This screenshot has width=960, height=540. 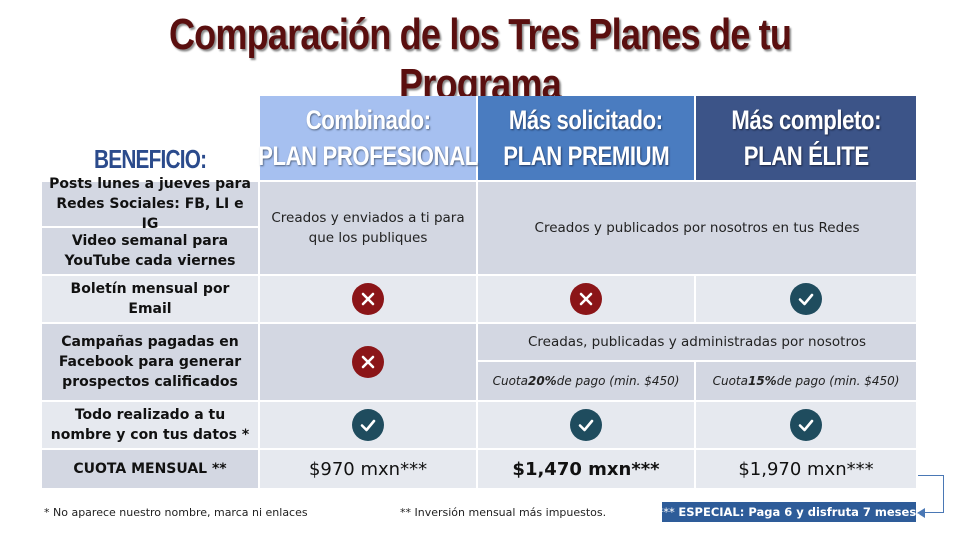 I want to click on arrow-left-icon, so click(x=921, y=513).